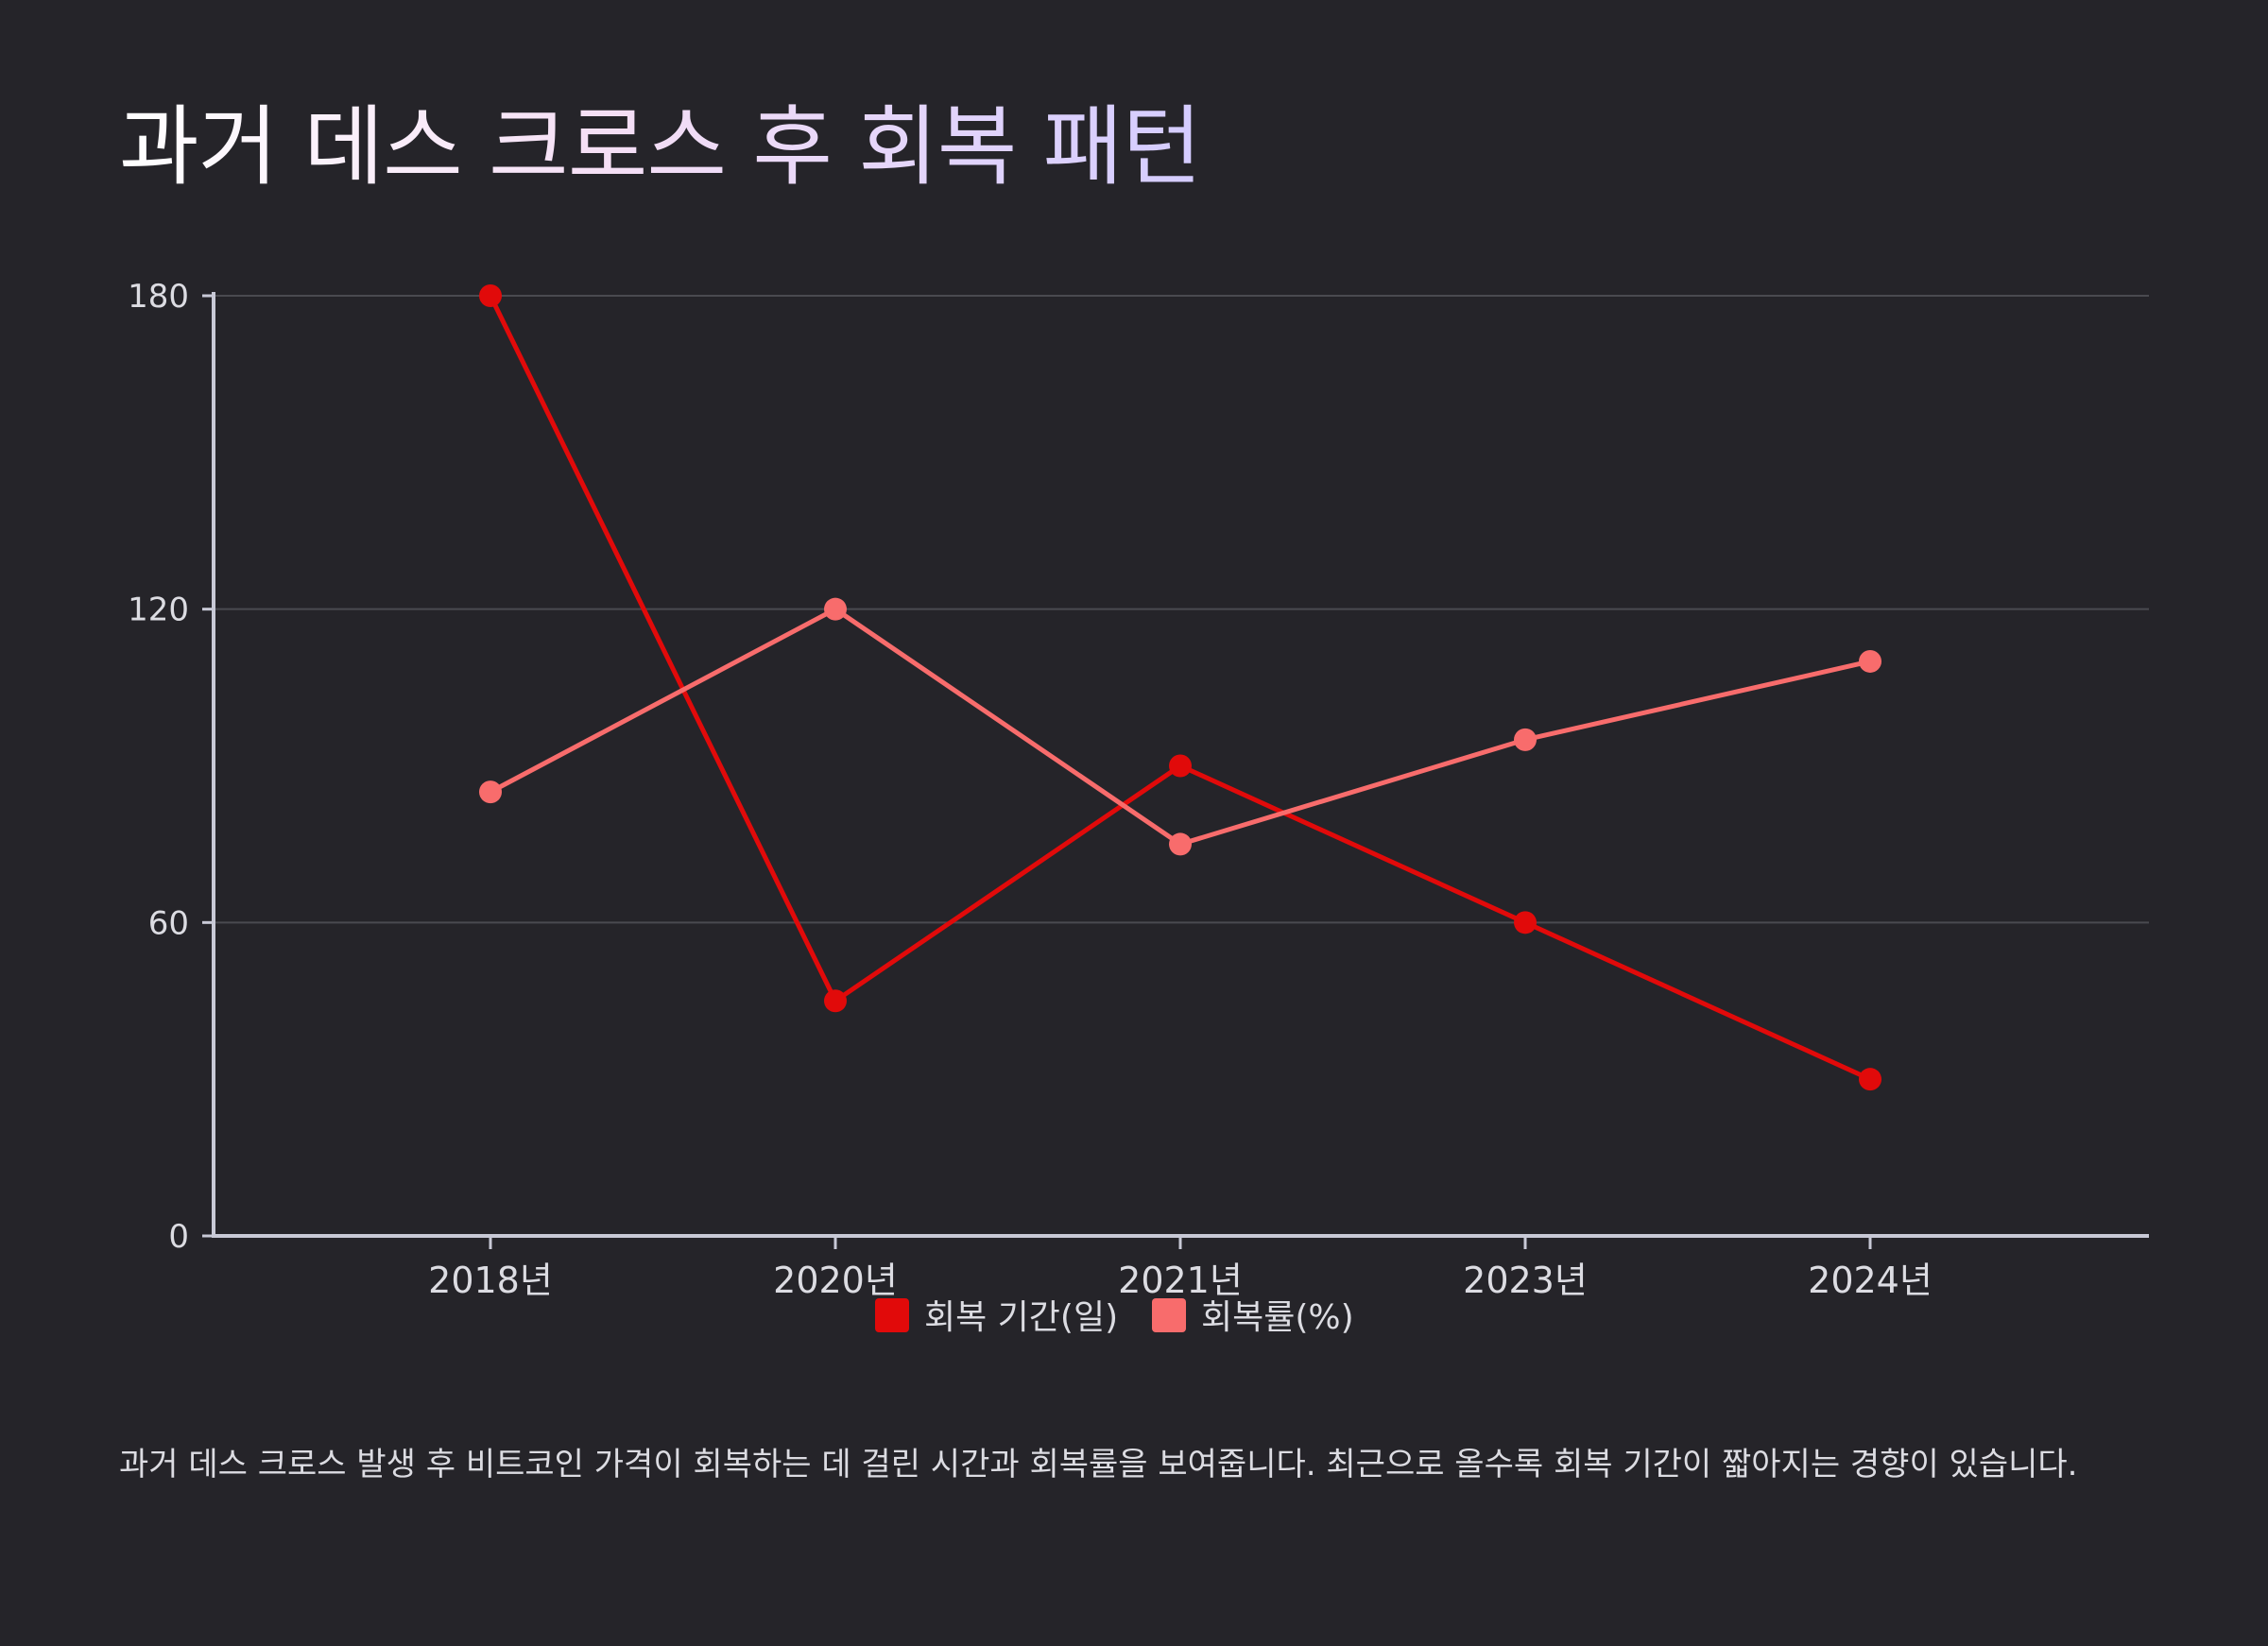 This screenshot has width=2268, height=1646. What do you see at coordinates (1277, 1317) in the screenshot?
I see `legend-label-1: 회복률(%)` at bounding box center [1277, 1317].